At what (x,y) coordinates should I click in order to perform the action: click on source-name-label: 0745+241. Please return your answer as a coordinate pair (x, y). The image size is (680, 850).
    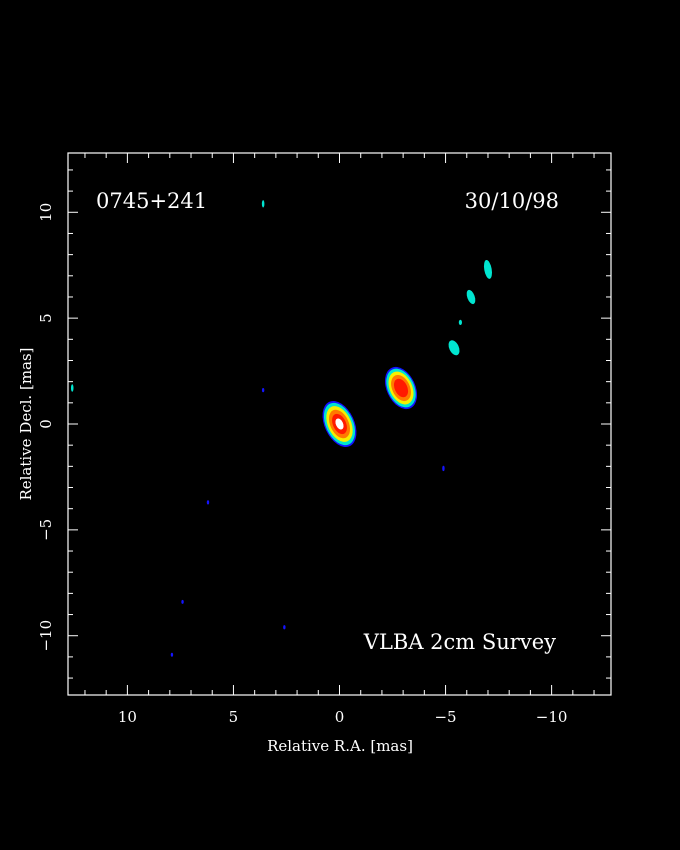
    Looking at the image, I should click on (151, 201).